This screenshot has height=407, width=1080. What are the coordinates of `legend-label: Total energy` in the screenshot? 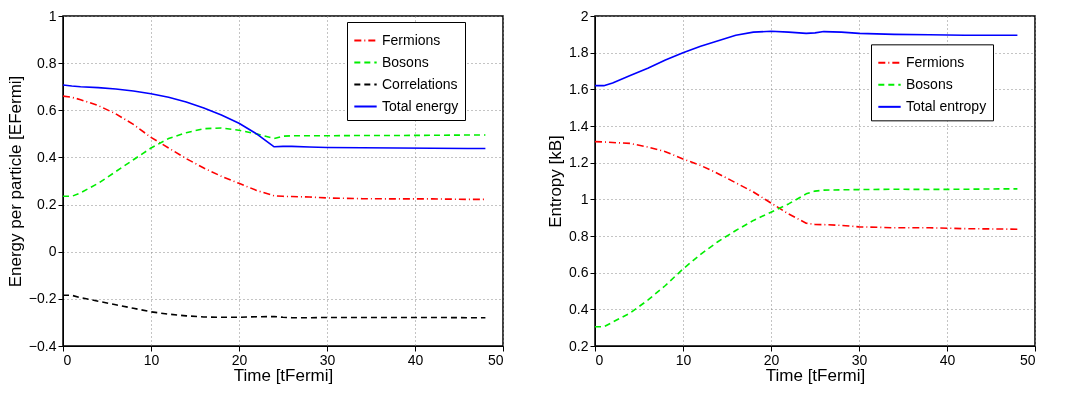 It's located at (420, 105).